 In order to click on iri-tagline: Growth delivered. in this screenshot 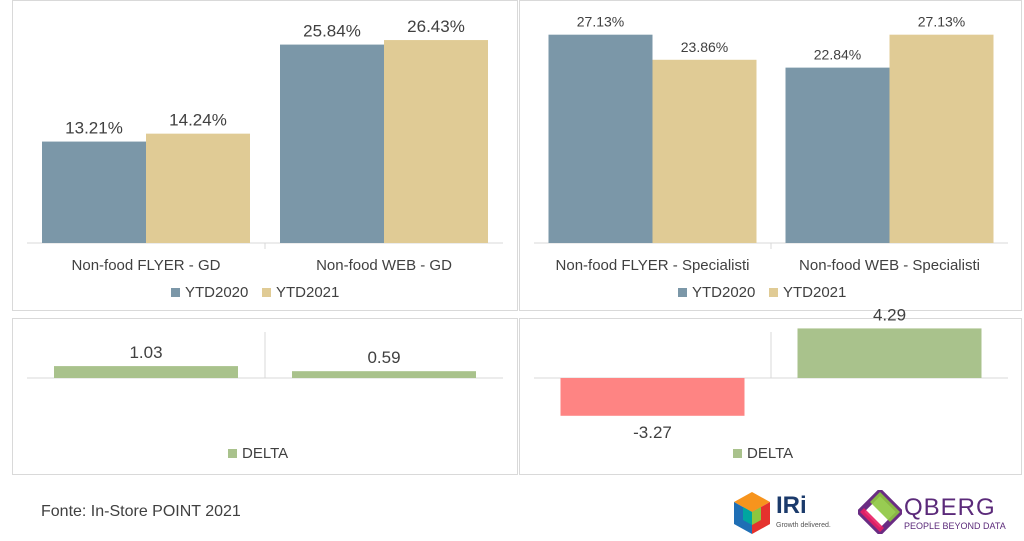, I will do `click(803, 525)`.